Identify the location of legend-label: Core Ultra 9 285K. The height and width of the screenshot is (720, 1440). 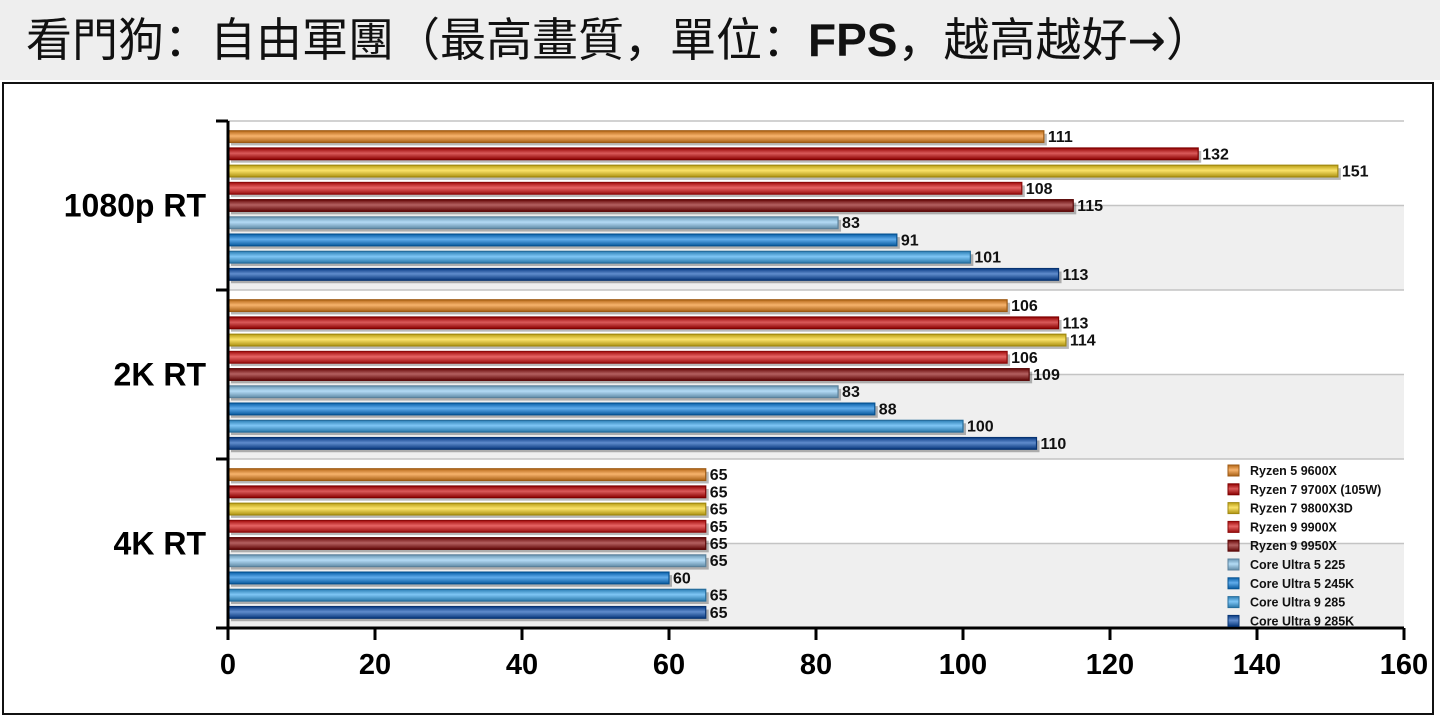
(1302, 621).